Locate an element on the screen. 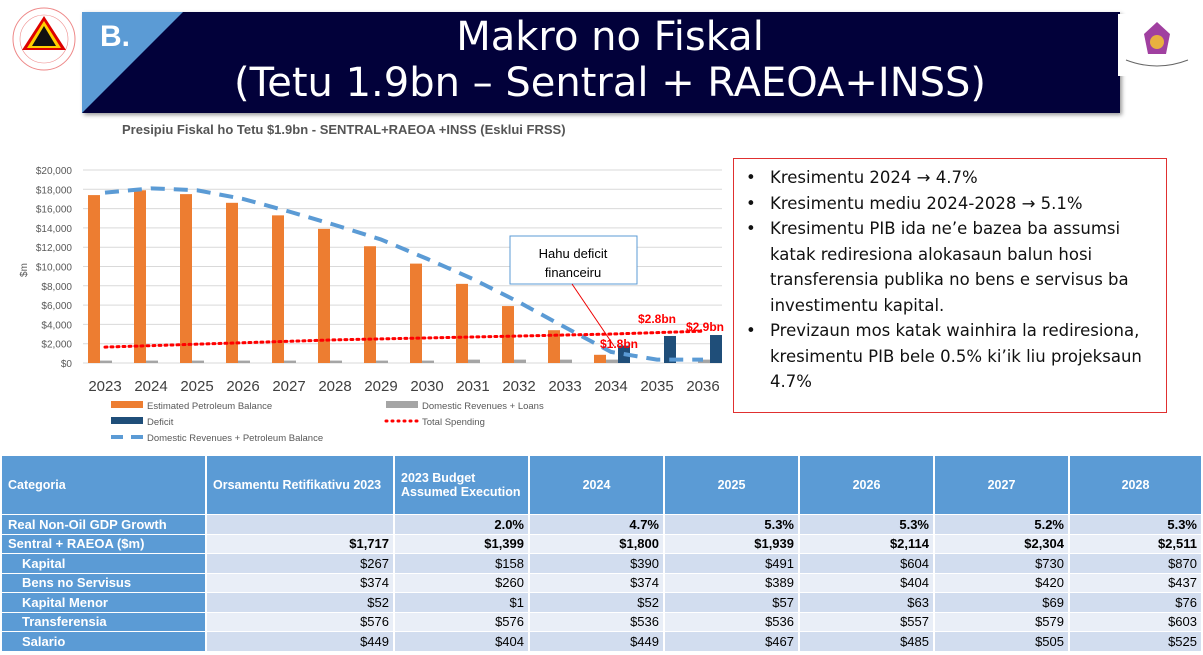  deficit-label-2034: $1.8bn is located at coordinates (619, 344).